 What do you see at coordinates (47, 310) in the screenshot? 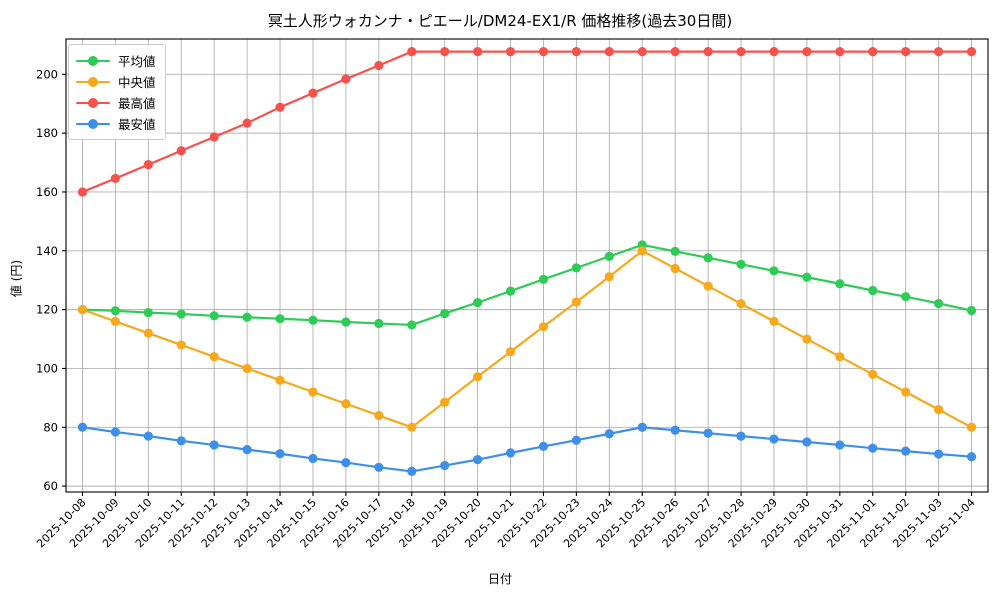
I see `svg-text: 120` at bounding box center [47, 310].